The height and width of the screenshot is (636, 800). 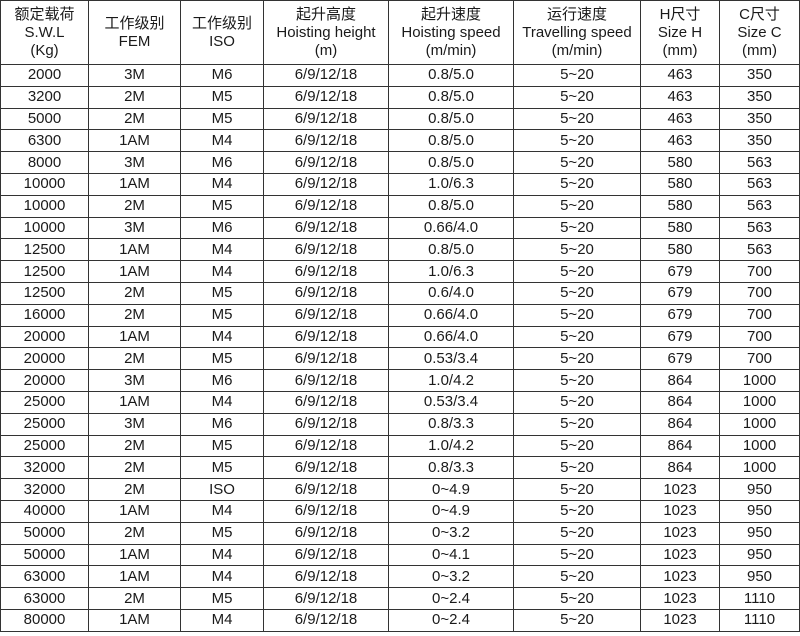 What do you see at coordinates (44, 315) in the screenshot?
I see `cell-swl: 16000` at bounding box center [44, 315].